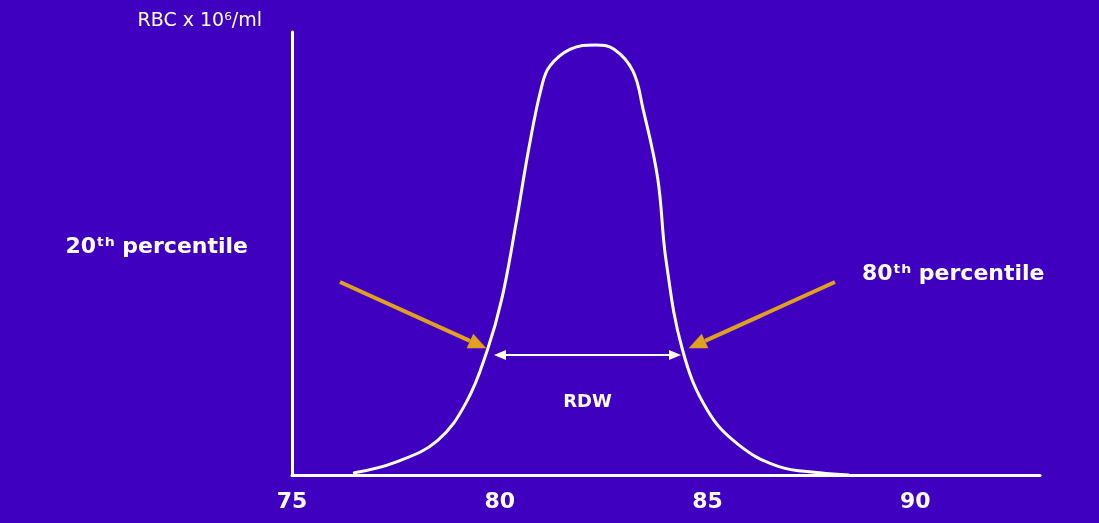 This screenshot has width=1099, height=523. What do you see at coordinates (587, 400) in the screenshot?
I see `annotation: RDW` at bounding box center [587, 400].